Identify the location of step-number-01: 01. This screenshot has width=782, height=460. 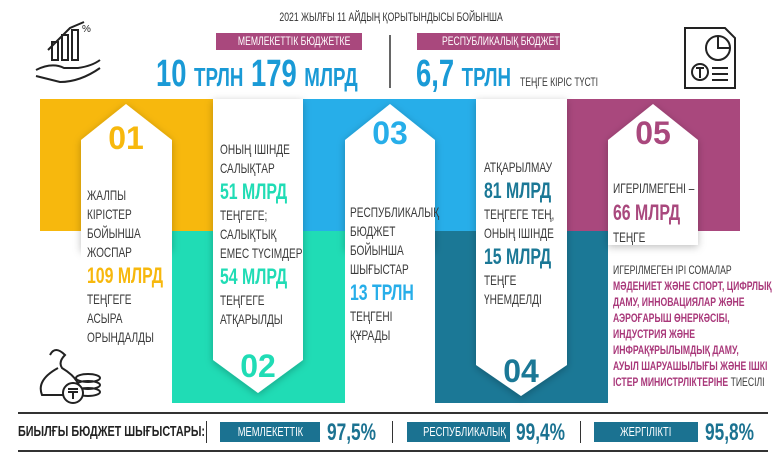
(126, 138).